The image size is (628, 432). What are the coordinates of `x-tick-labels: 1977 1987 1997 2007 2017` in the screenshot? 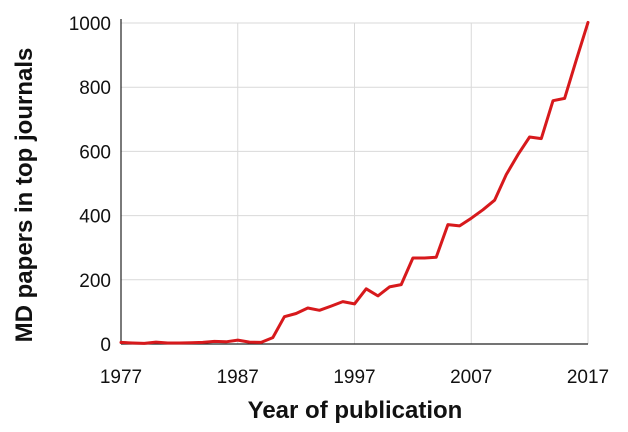 It's located at (354, 377).